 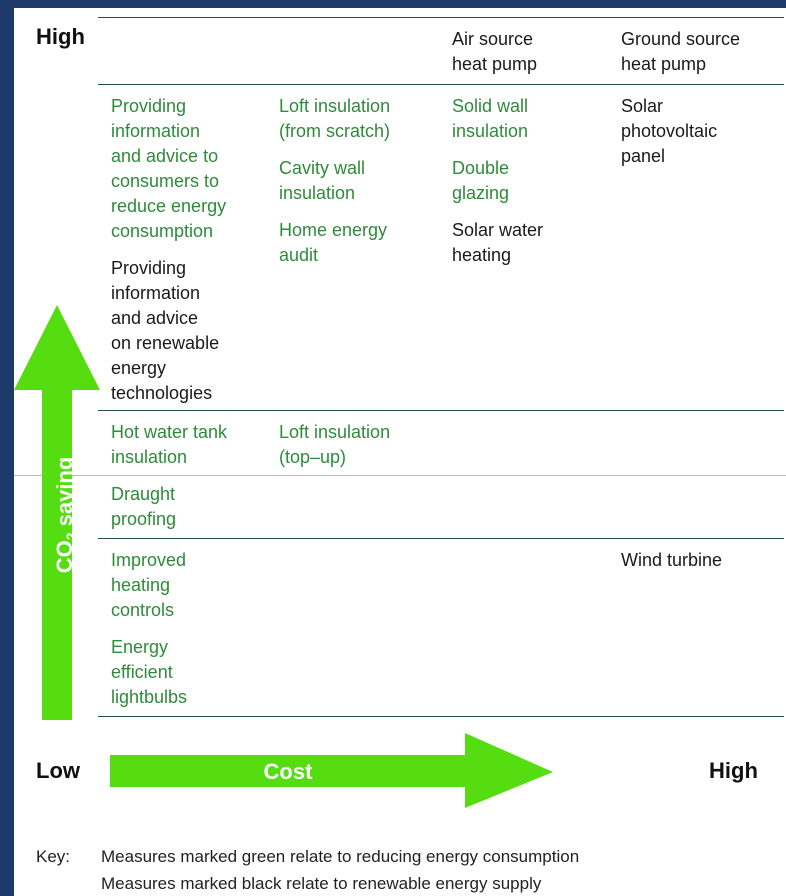 I want to click on measure: Wind turbine, so click(x=671, y=560).